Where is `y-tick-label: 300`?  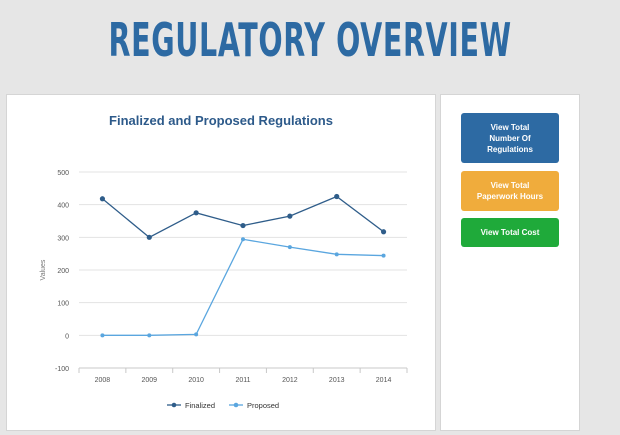 y-tick-label: 300 is located at coordinates (63, 238).